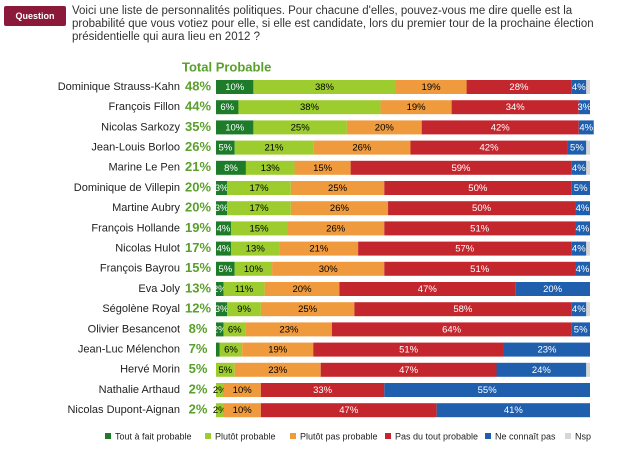 The width and height of the screenshot is (620, 451). What do you see at coordinates (198, 166) in the screenshot?
I see `total-label: 21%` at bounding box center [198, 166].